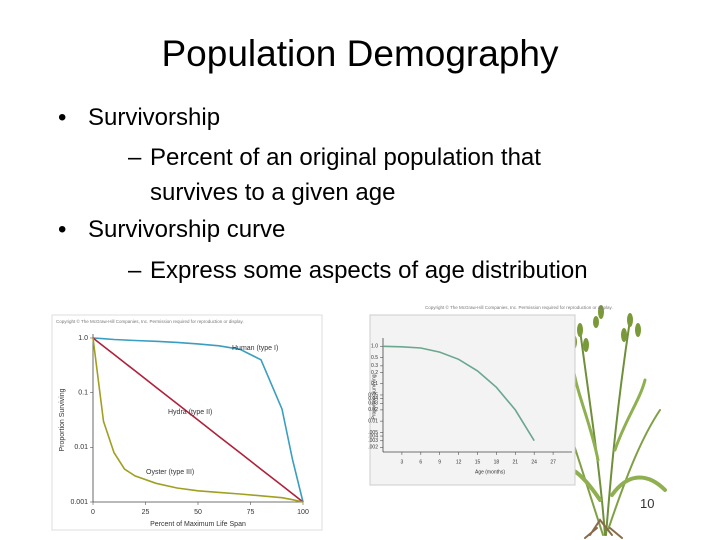 The height and width of the screenshot is (540, 720). Describe the element at coordinates (497, 462) in the screenshot. I see `x-tick-label: 18` at that location.